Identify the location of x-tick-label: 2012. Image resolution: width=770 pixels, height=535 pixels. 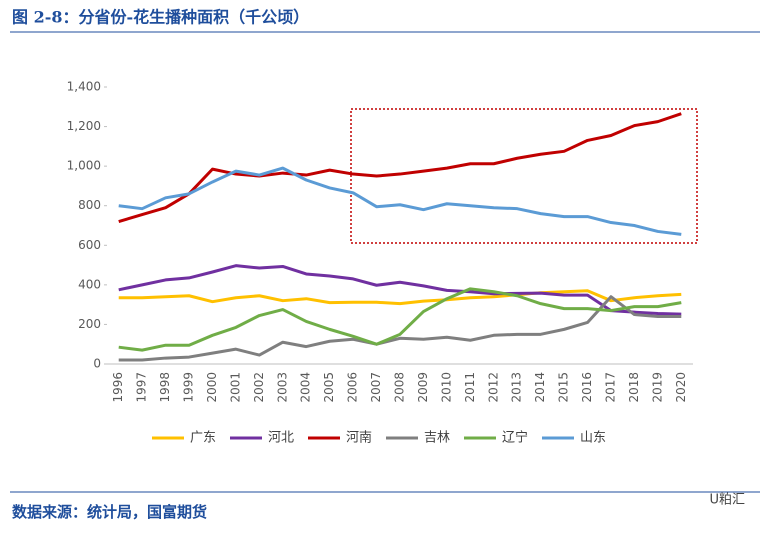
(493, 387).